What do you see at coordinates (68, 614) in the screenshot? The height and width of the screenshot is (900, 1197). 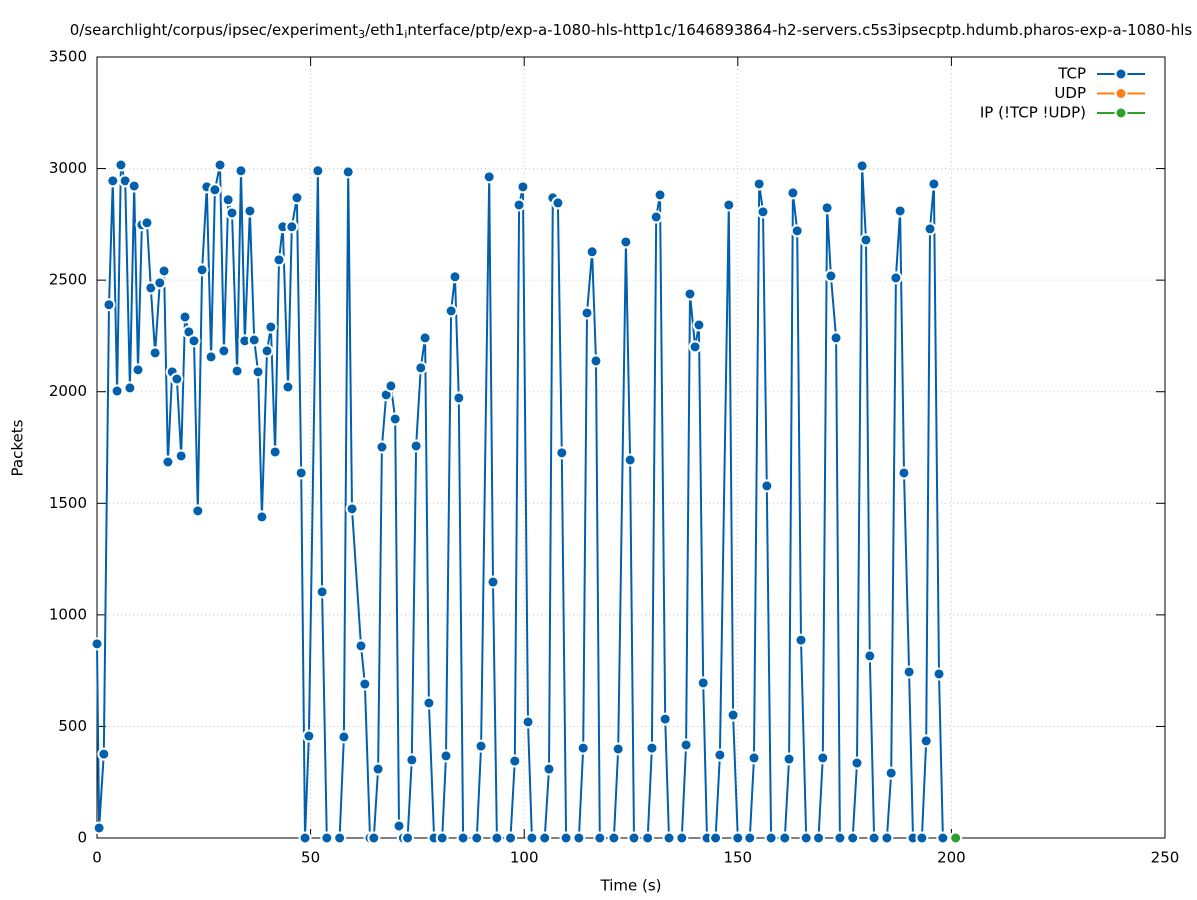 I see `y-tick-label: 1000` at bounding box center [68, 614].